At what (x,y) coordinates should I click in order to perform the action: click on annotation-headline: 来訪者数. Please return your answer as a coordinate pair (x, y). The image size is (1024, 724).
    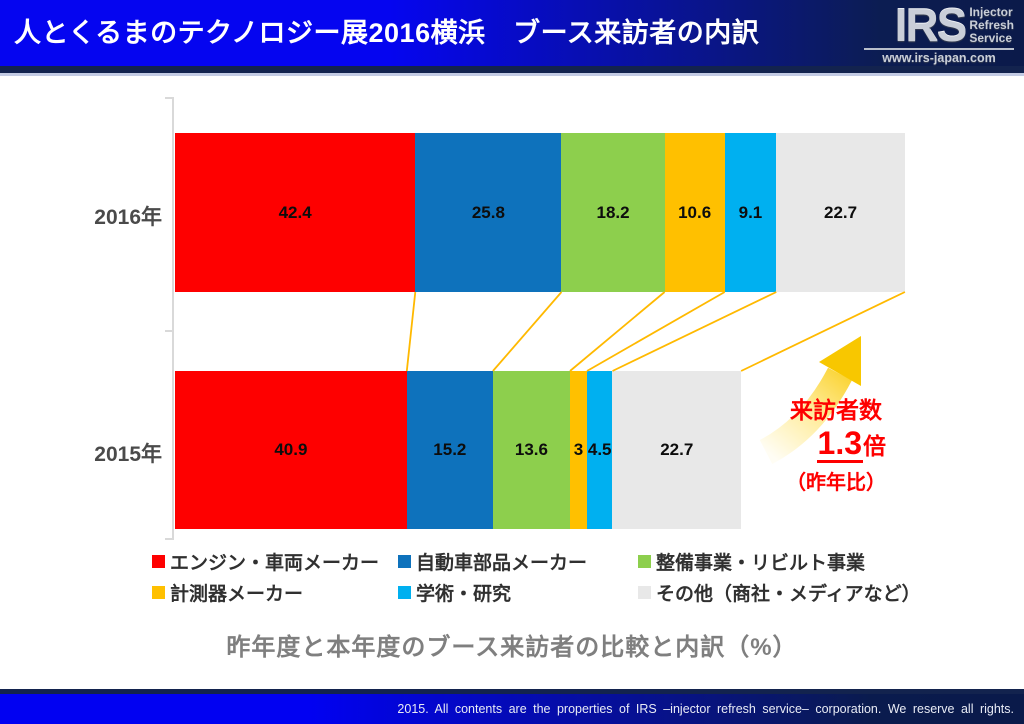
    Looking at the image, I should click on (836, 410).